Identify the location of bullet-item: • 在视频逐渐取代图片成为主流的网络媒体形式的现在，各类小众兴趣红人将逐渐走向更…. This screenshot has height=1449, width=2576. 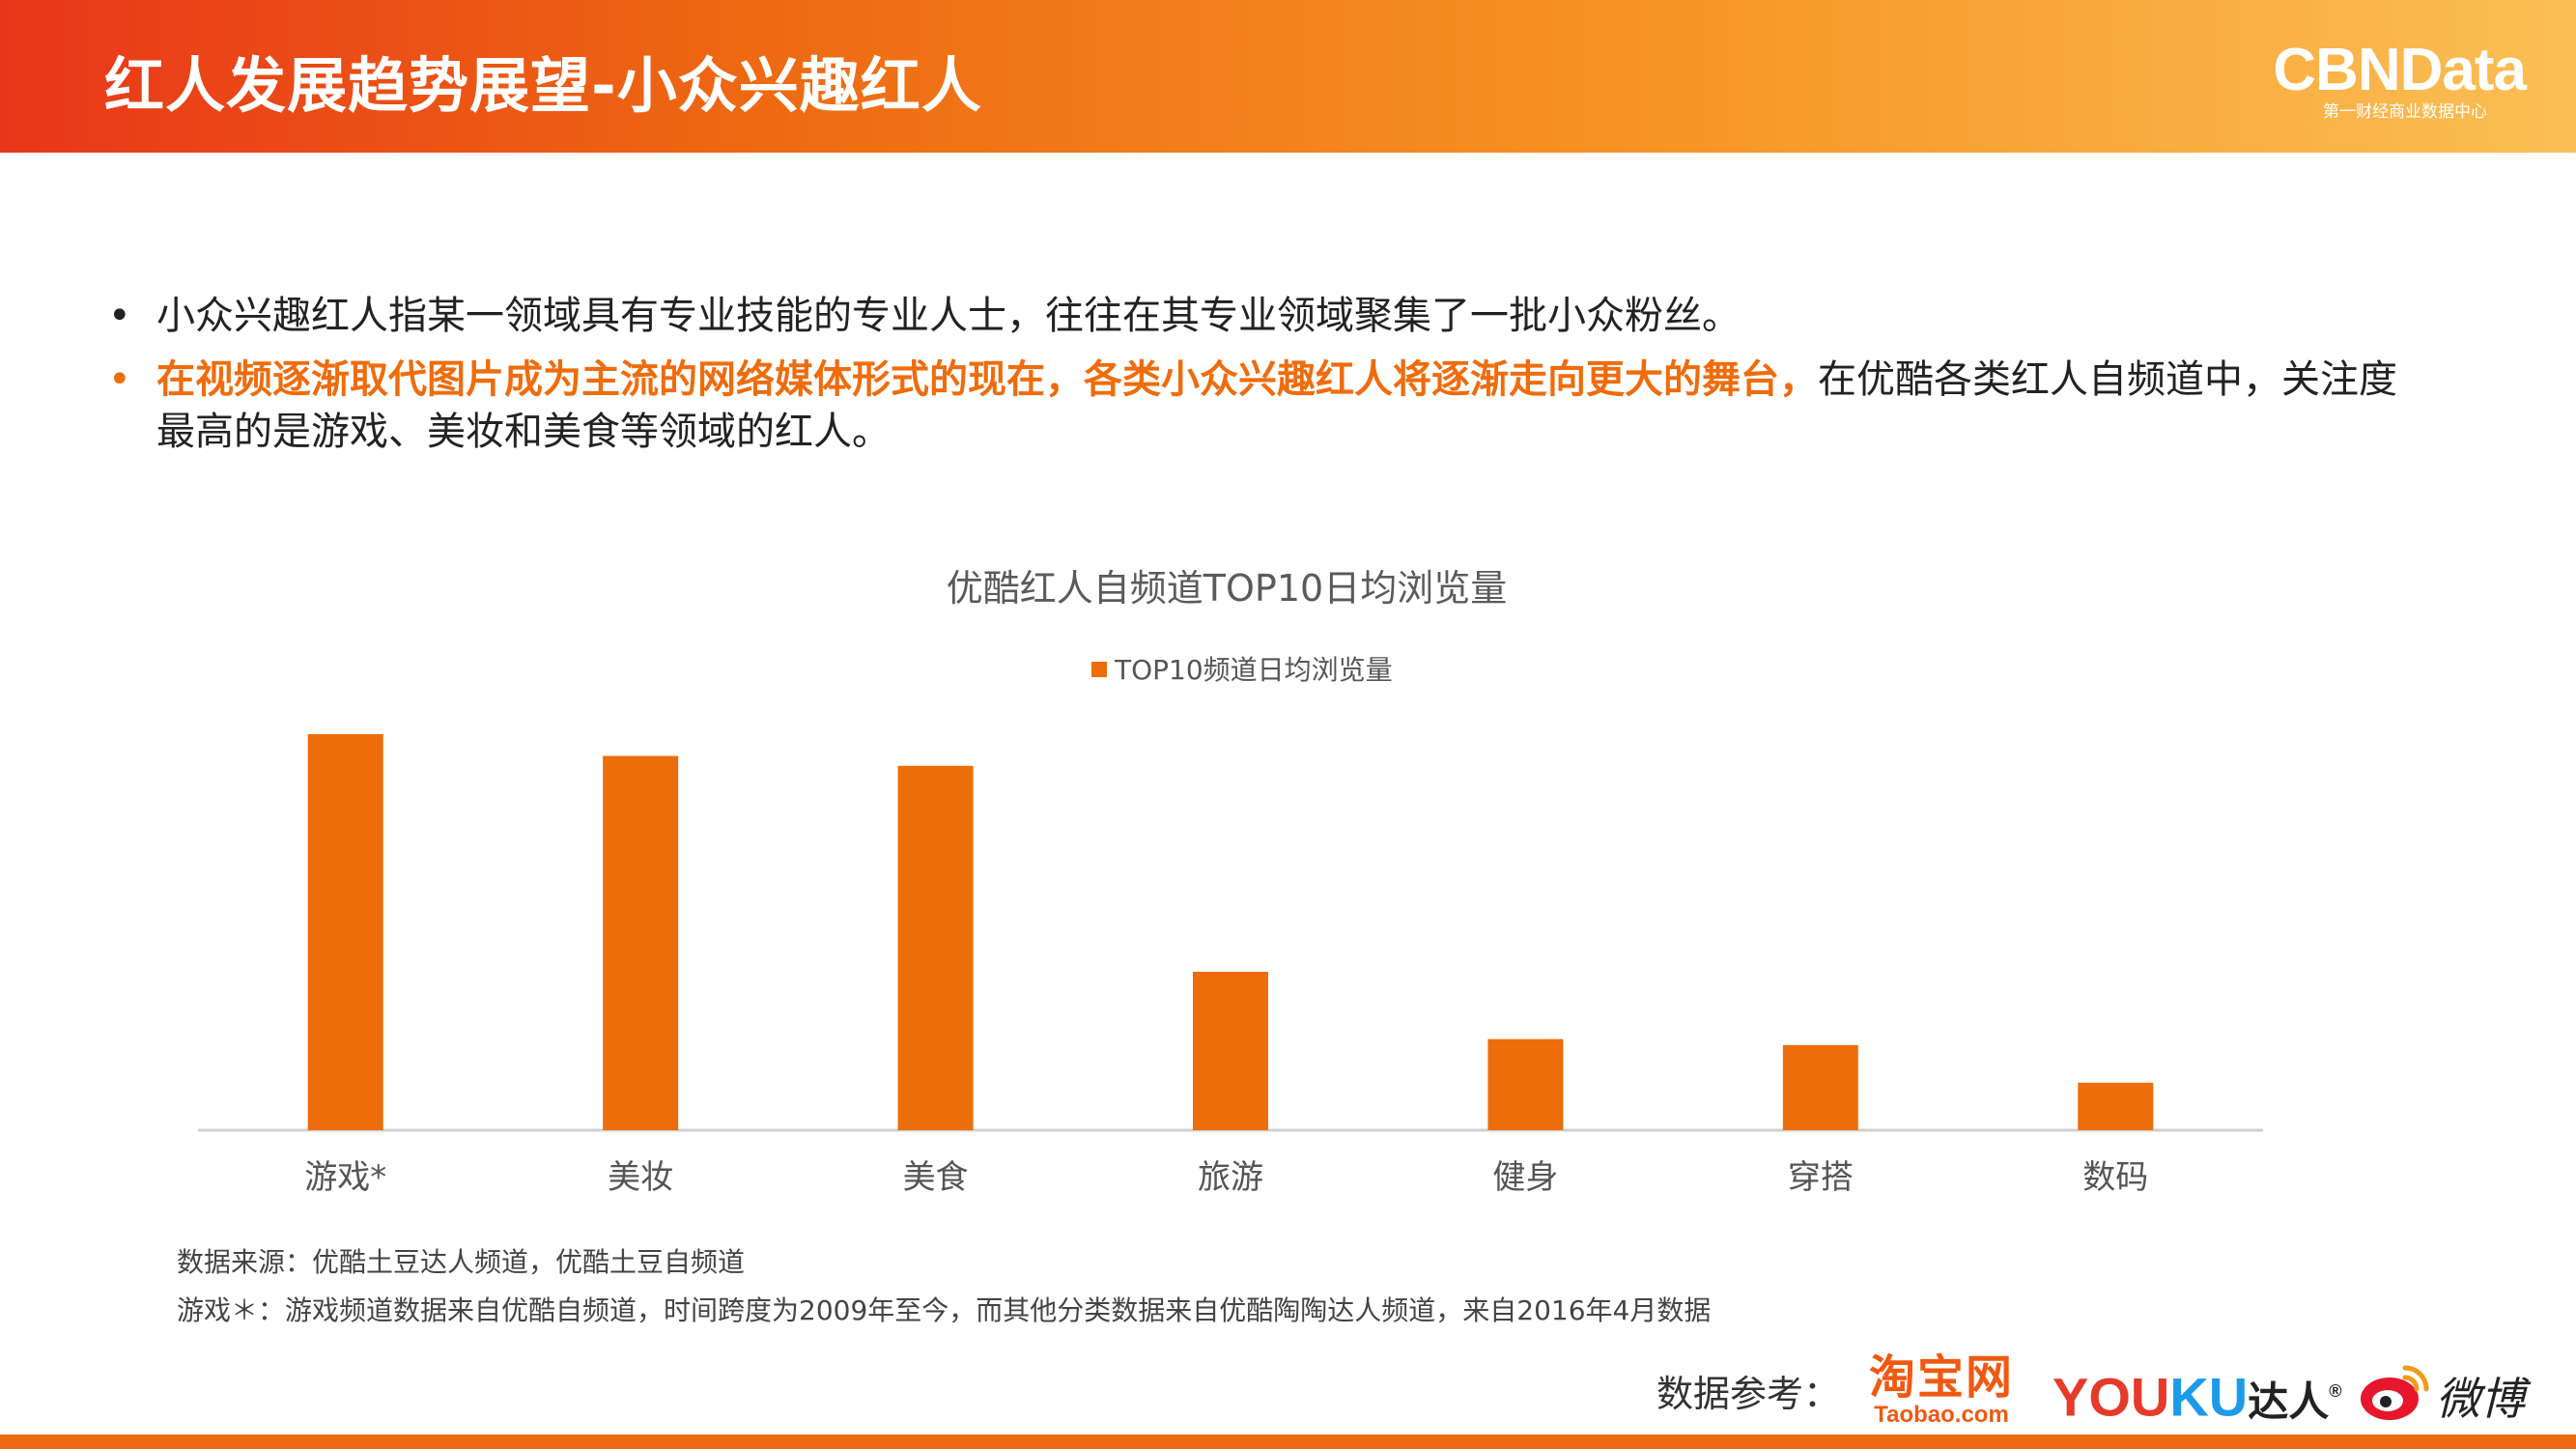
(1263, 406).